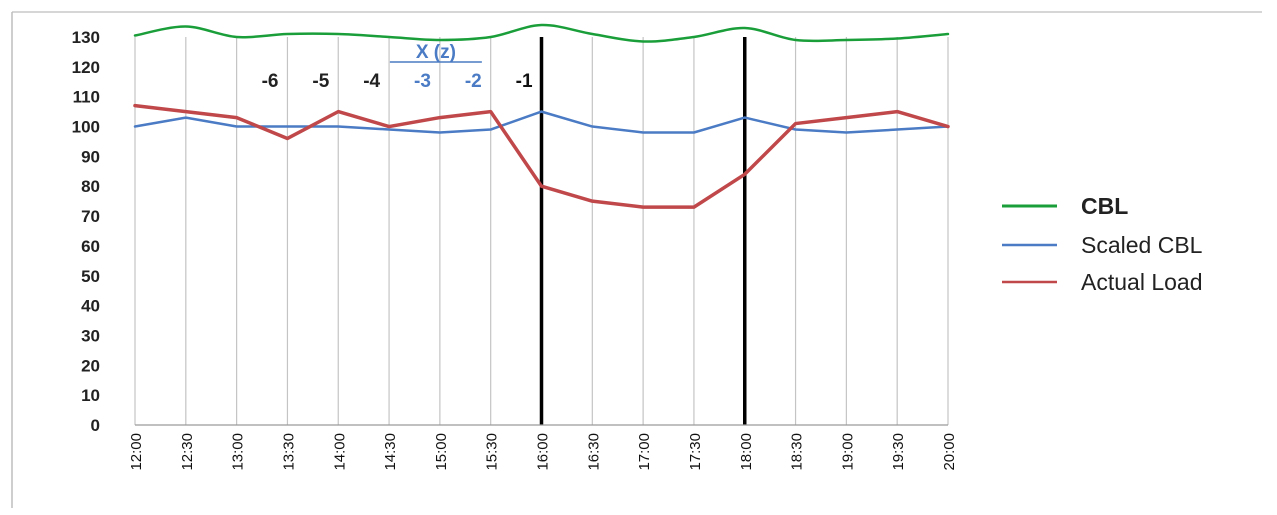 Image resolution: width=1277 pixels, height=515 pixels. Describe the element at coordinates (136, 452) in the screenshot. I see `x-tick-label-1200: 12:00` at that location.